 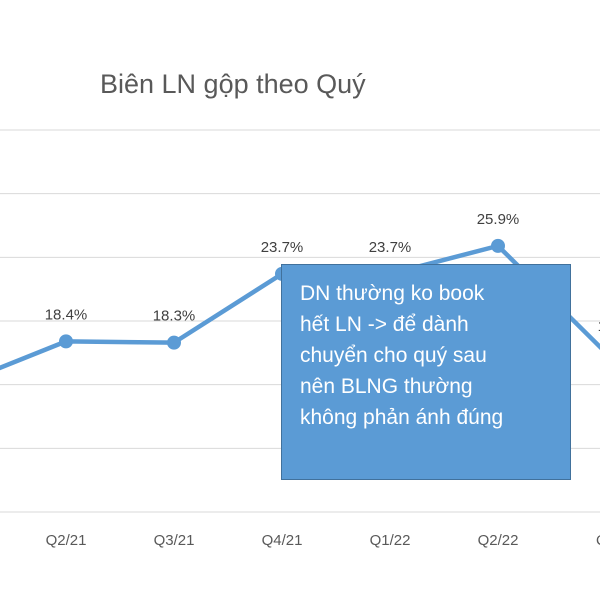 What do you see at coordinates (323, 540) in the screenshot?
I see `x-axis-tick-labels: Q2/21 Q3/21 Q4/21 Q1/22 Q2/22 Q3` at bounding box center [323, 540].